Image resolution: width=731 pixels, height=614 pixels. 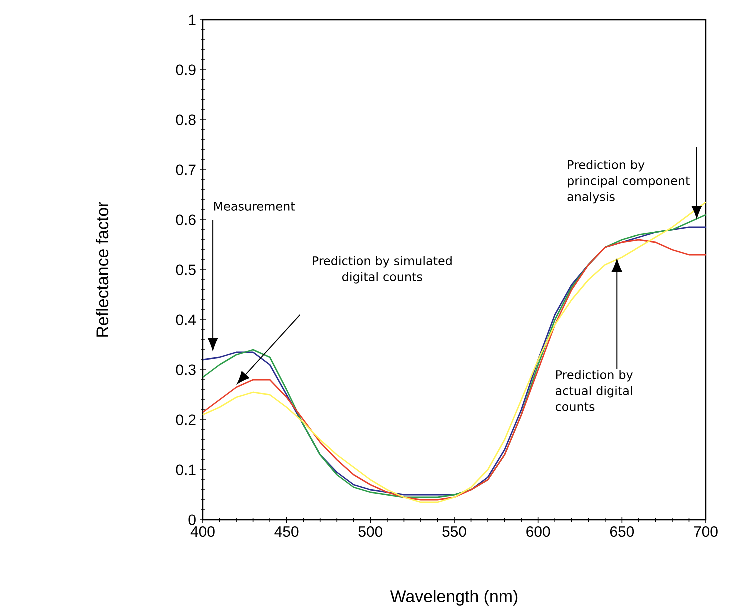 I want to click on y-tick-label: 0.5, so click(x=186, y=270).